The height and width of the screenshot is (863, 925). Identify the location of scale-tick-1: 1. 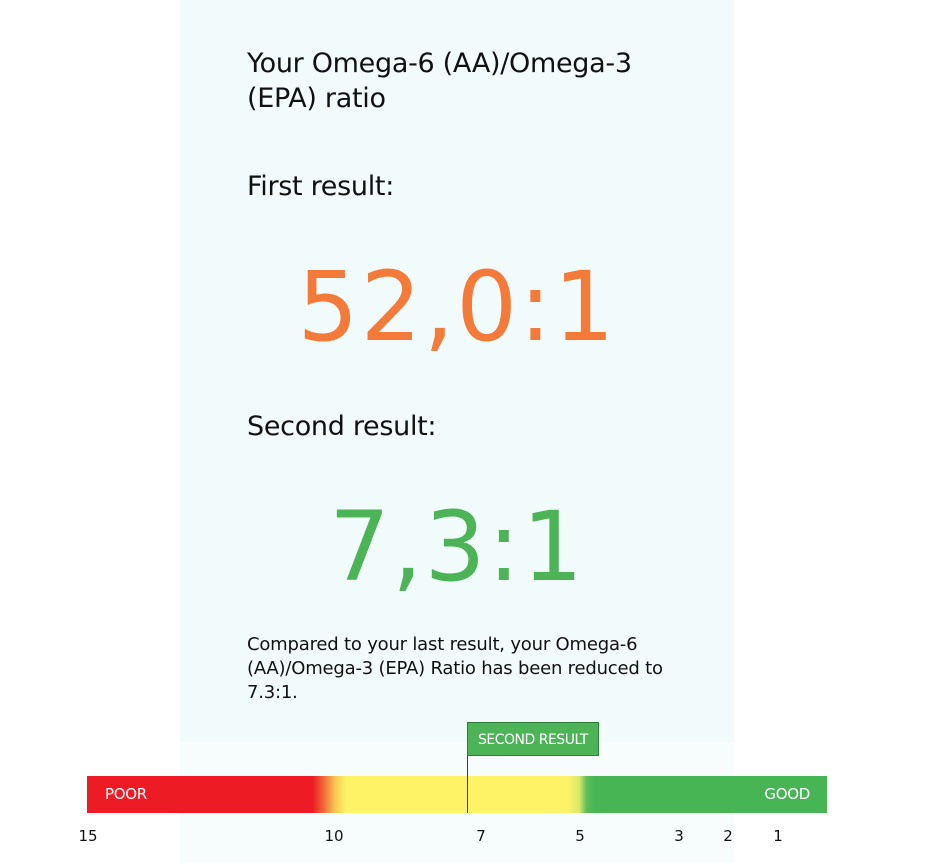
(778, 836).